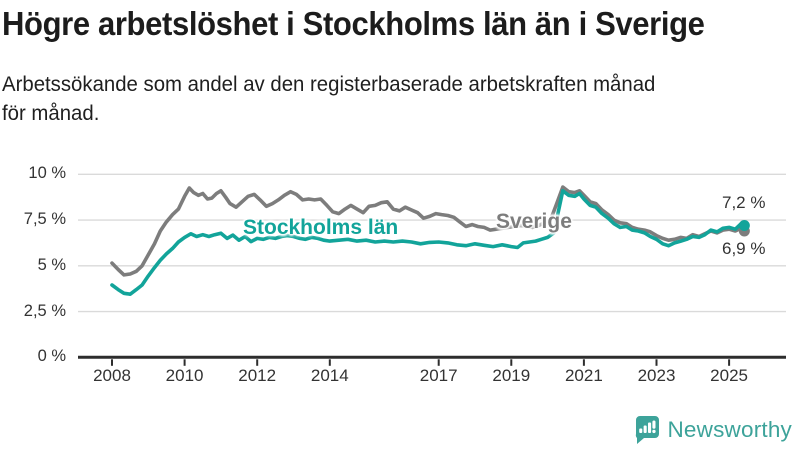 Image resolution: width=800 pixels, height=450 pixels. I want to click on newsworthy-brand-name: Newsworthy, so click(729, 429).